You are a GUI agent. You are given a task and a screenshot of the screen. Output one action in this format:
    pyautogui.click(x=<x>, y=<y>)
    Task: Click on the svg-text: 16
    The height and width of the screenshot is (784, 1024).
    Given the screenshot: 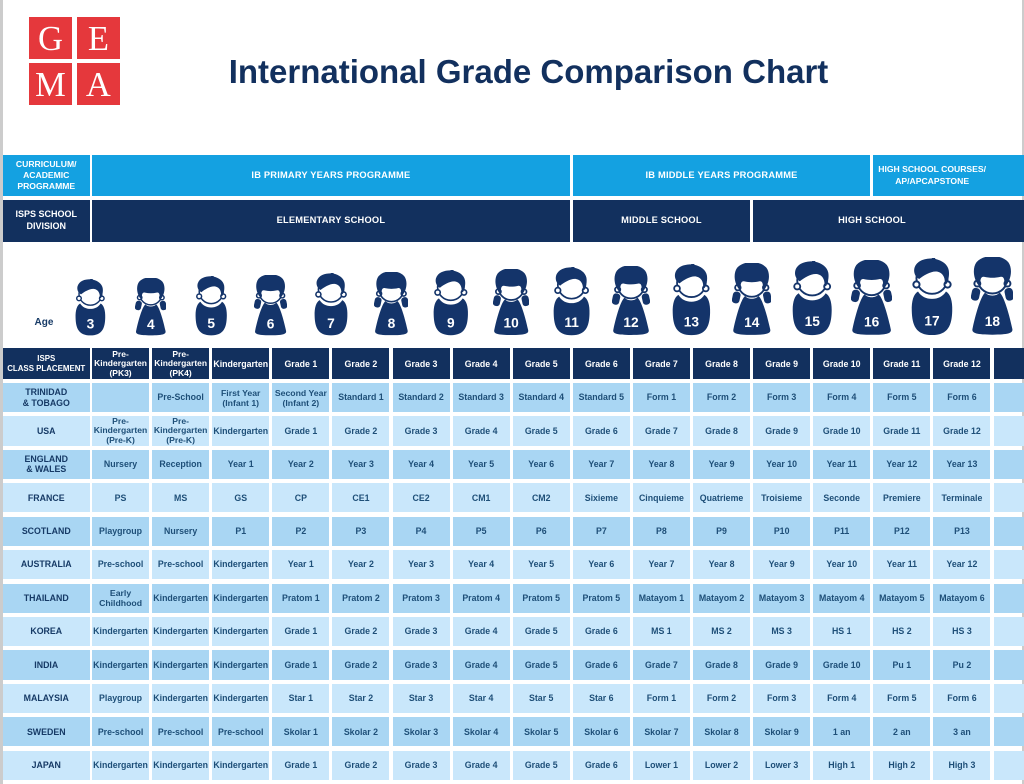 What is the action you would take?
    pyautogui.click(x=872, y=321)
    